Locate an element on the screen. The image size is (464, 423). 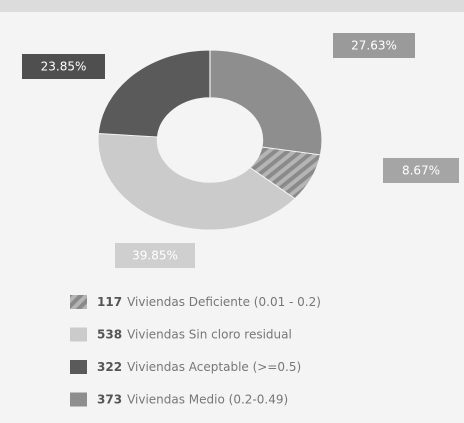
legend-entry: 117 Viviendas Deficiente (0.01 - 0.2) is located at coordinates (209, 302).